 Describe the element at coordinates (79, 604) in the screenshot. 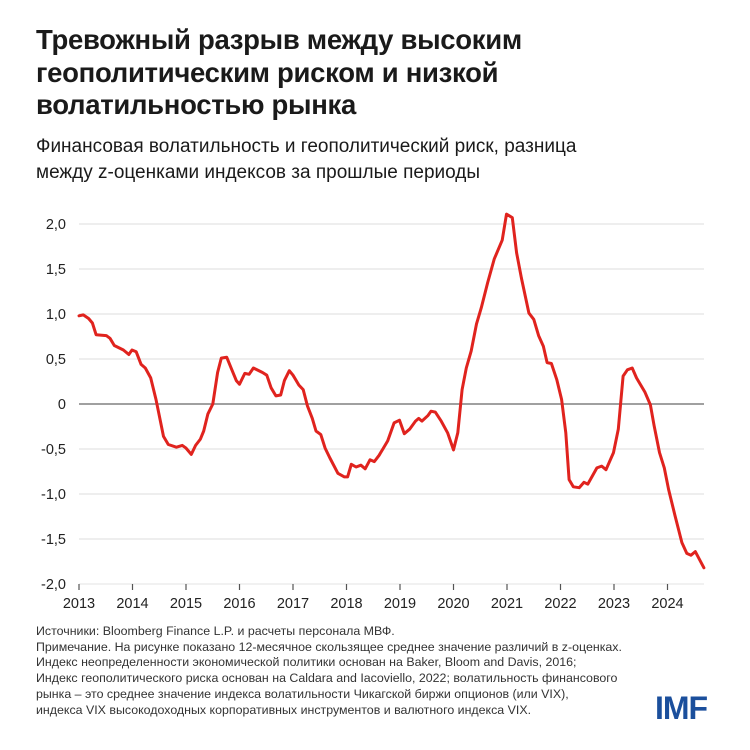

I see `x-tick-label: 2013` at that location.